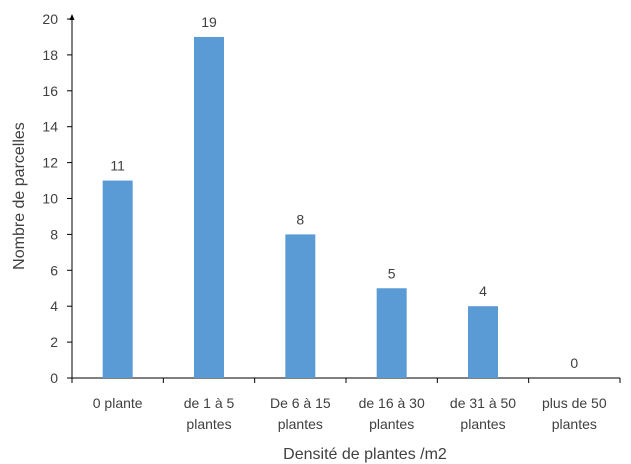 Image resolution: width=631 pixels, height=464 pixels. Describe the element at coordinates (54, 378) in the screenshot. I see `y-tick-label: 0` at that location.